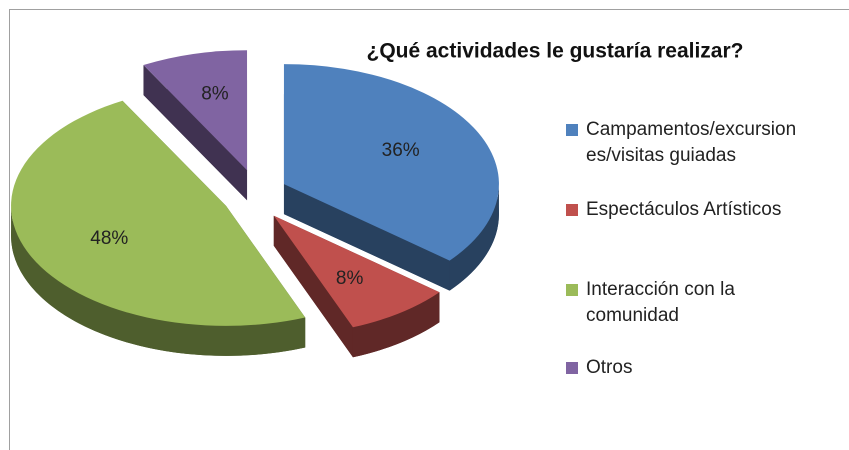 Image resolution: width=849 pixels, height=450 pixels. I want to click on legend-entry: Interacción con la comunidad, so click(684, 303).